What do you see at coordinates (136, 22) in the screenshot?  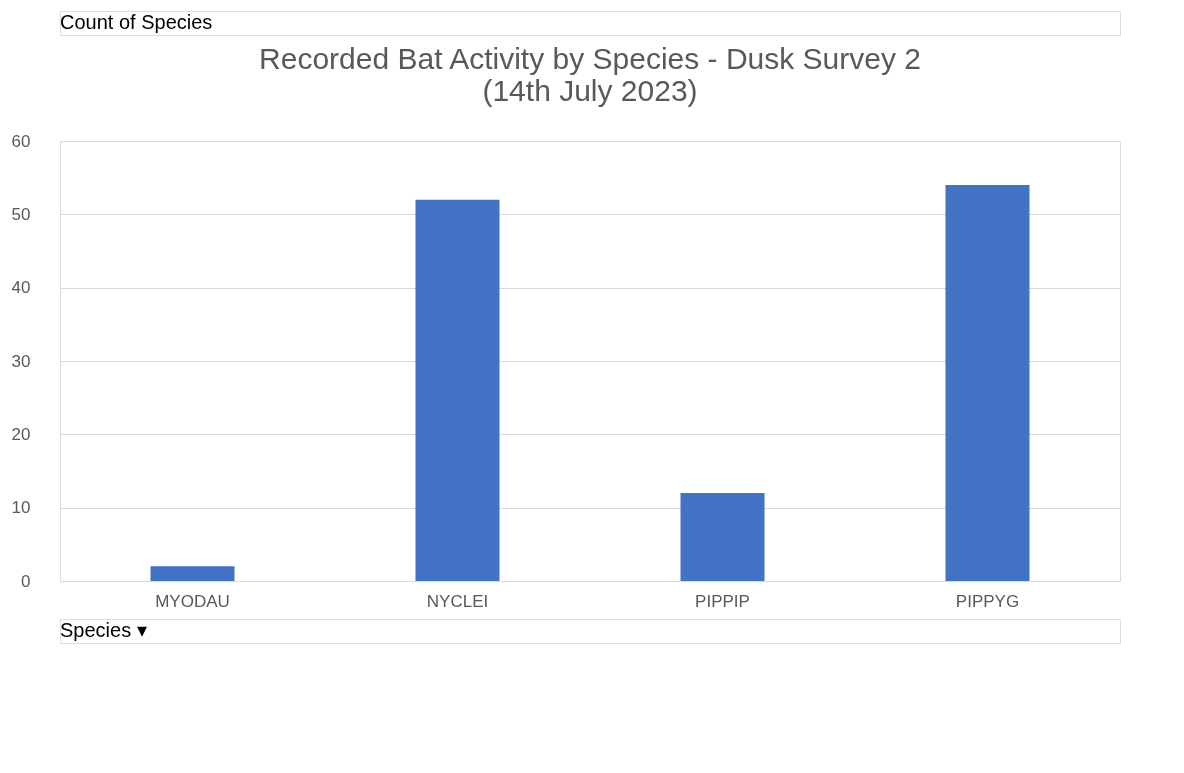 I see `text: Count of Species` at bounding box center [136, 22].